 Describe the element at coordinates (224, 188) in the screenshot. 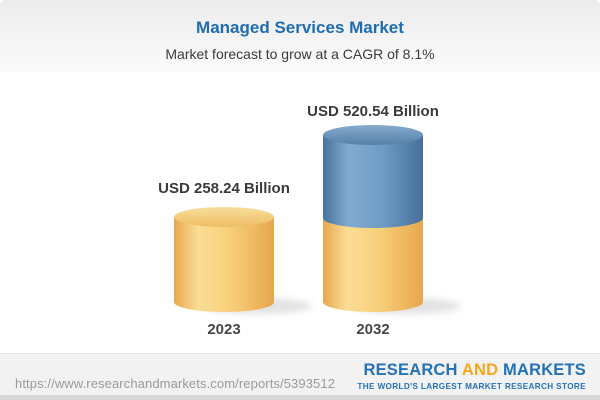

I see `value-label-2023: USD 258.24 Billion` at that location.